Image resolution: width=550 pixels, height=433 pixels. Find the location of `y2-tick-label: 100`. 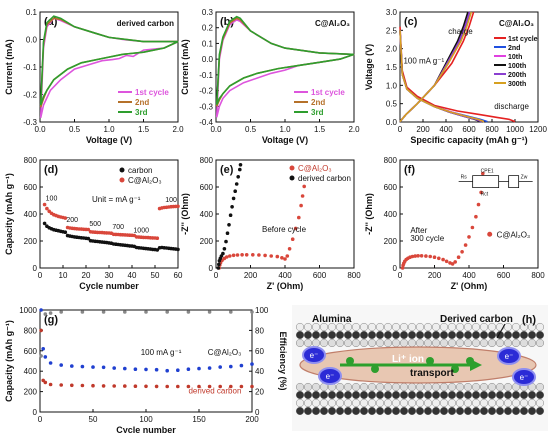

y2-tick-label: 100 is located at coordinates (262, 310).